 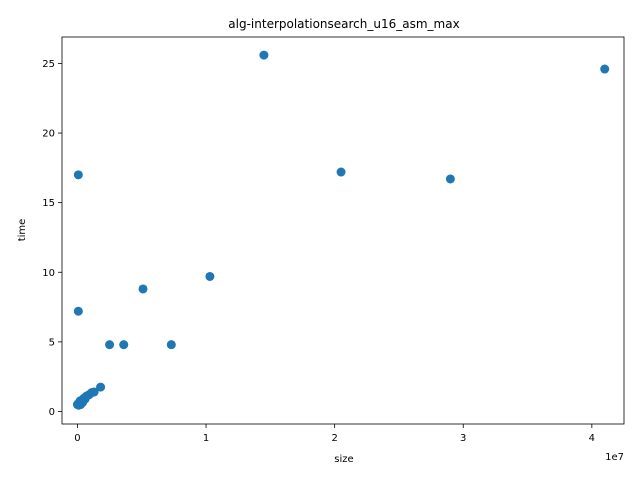 I want to click on y-tick-label: 15, so click(x=48, y=203).